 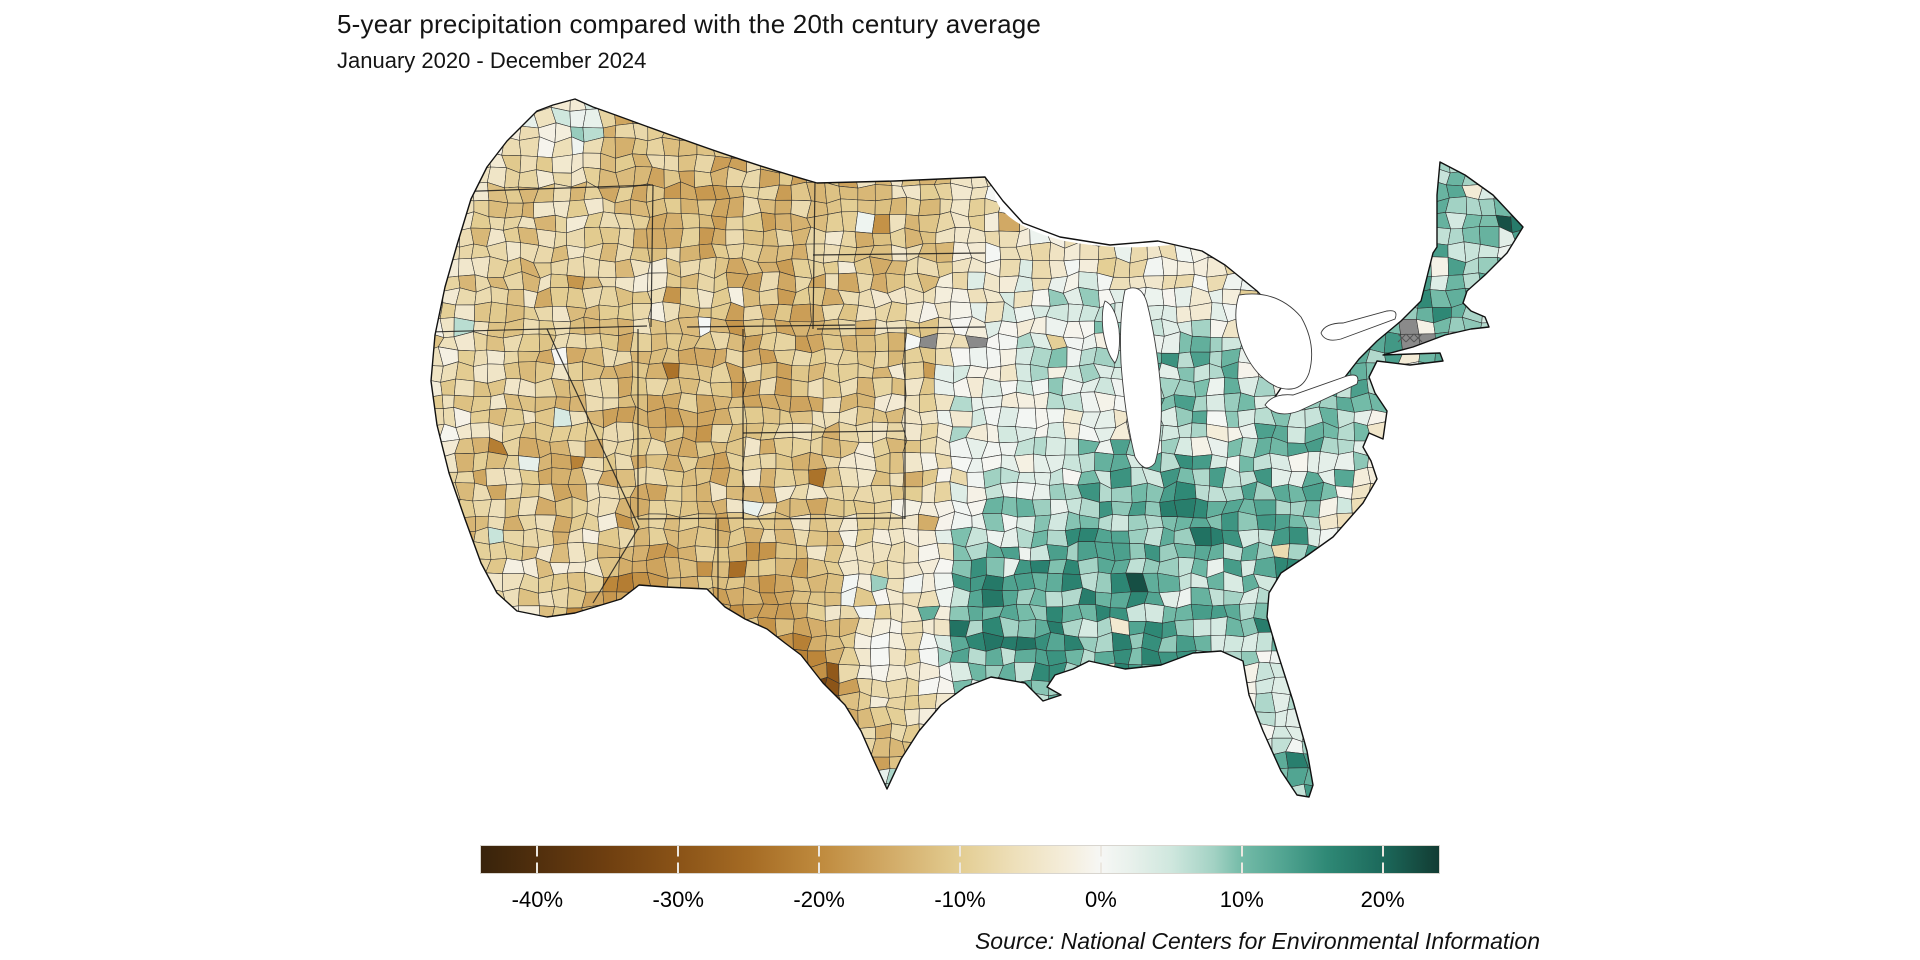 What do you see at coordinates (1110, 332) in the screenshot?
I see `green-bay` at bounding box center [1110, 332].